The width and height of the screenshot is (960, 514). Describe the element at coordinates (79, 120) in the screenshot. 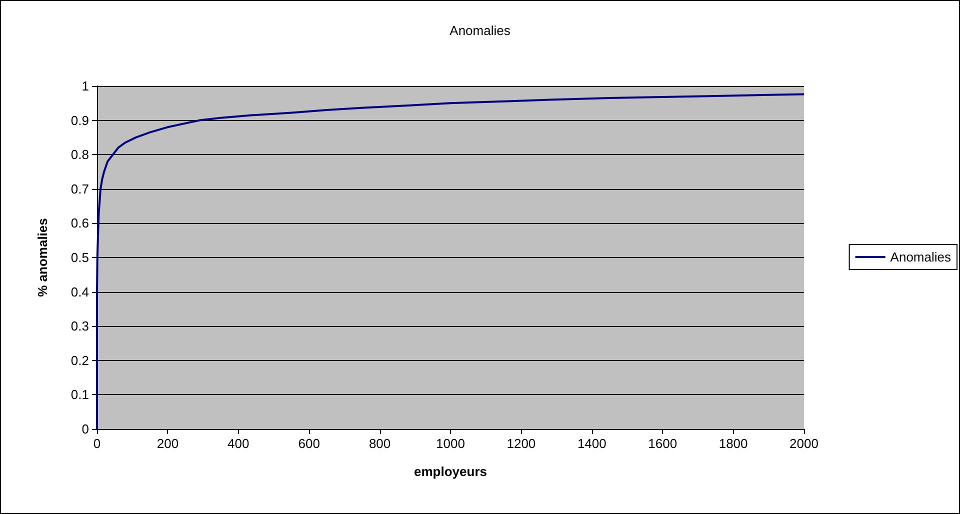

I see `y-tick-label: 0.9` at that location.